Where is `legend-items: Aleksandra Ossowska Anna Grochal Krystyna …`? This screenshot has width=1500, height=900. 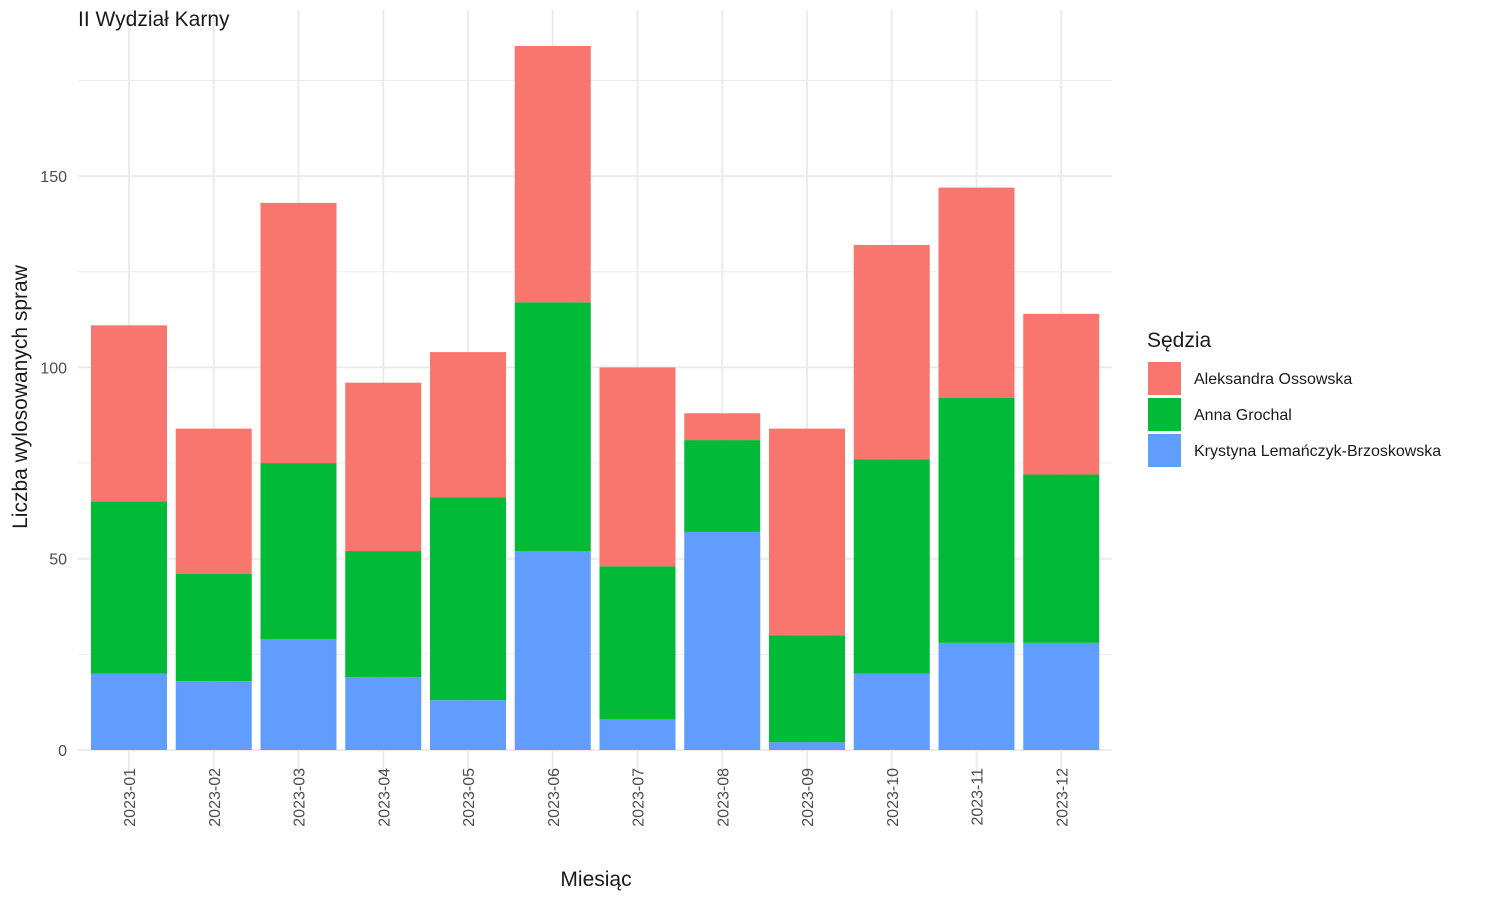 legend-items: Aleksandra Ossowska Anna Grochal Krystyna … is located at coordinates (1294, 414).